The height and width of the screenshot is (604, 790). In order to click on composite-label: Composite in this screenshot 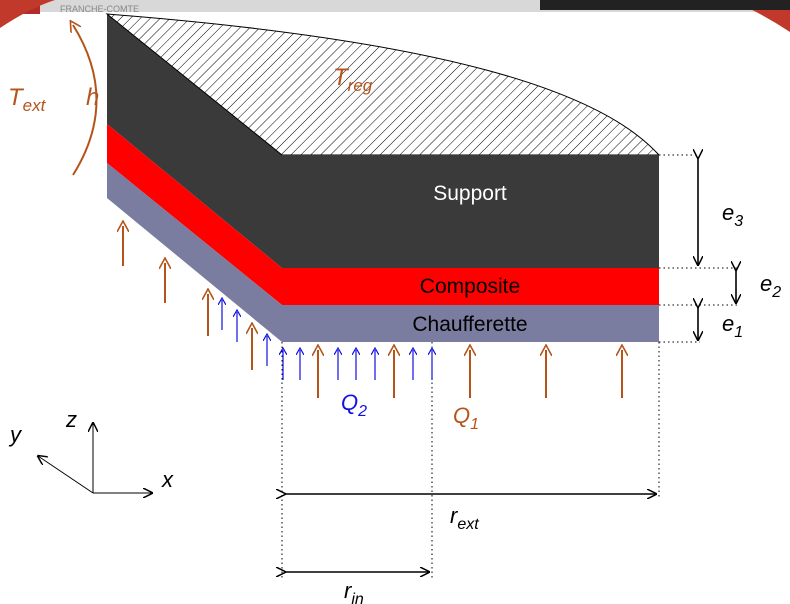, I will do `click(470, 286)`.